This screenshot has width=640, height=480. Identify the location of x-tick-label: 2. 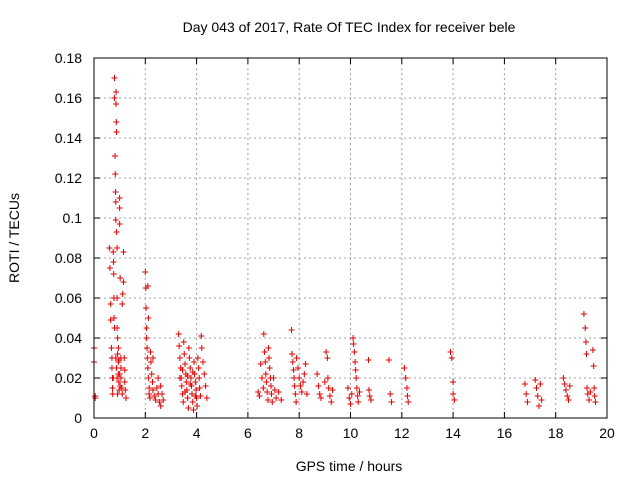
(145, 433).